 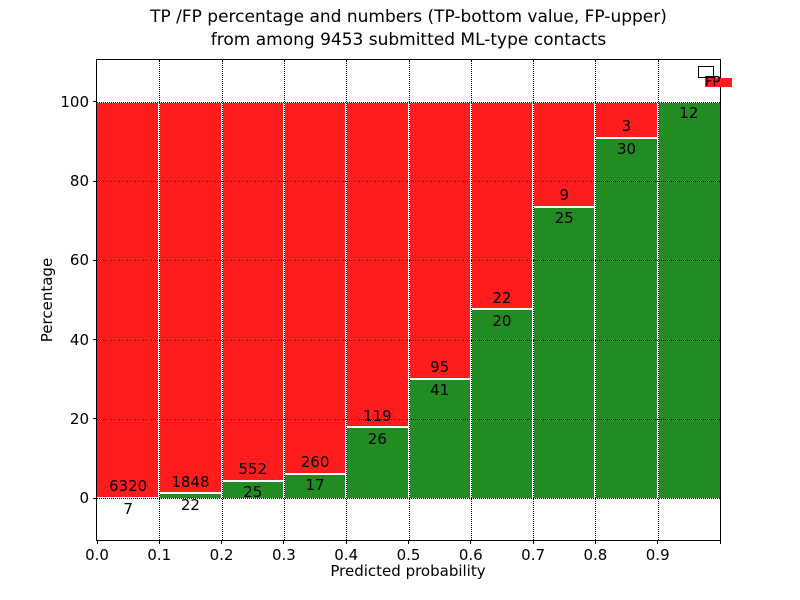 I want to click on x-axis-label: Predicted probability, so click(x=408, y=571).